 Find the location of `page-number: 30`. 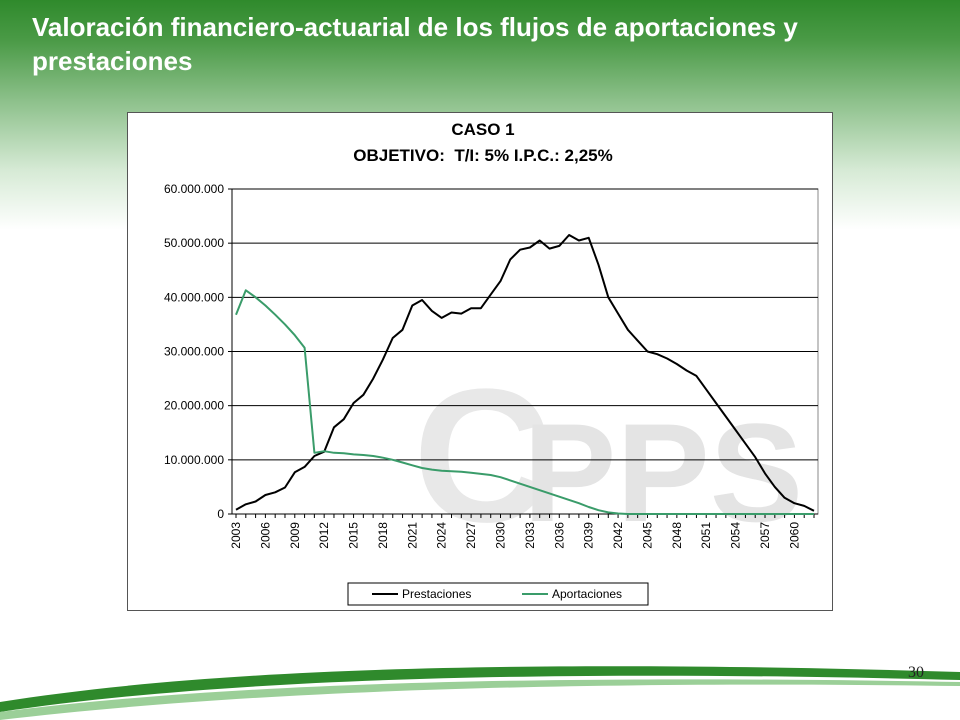

page-number: 30 is located at coordinates (916, 672).